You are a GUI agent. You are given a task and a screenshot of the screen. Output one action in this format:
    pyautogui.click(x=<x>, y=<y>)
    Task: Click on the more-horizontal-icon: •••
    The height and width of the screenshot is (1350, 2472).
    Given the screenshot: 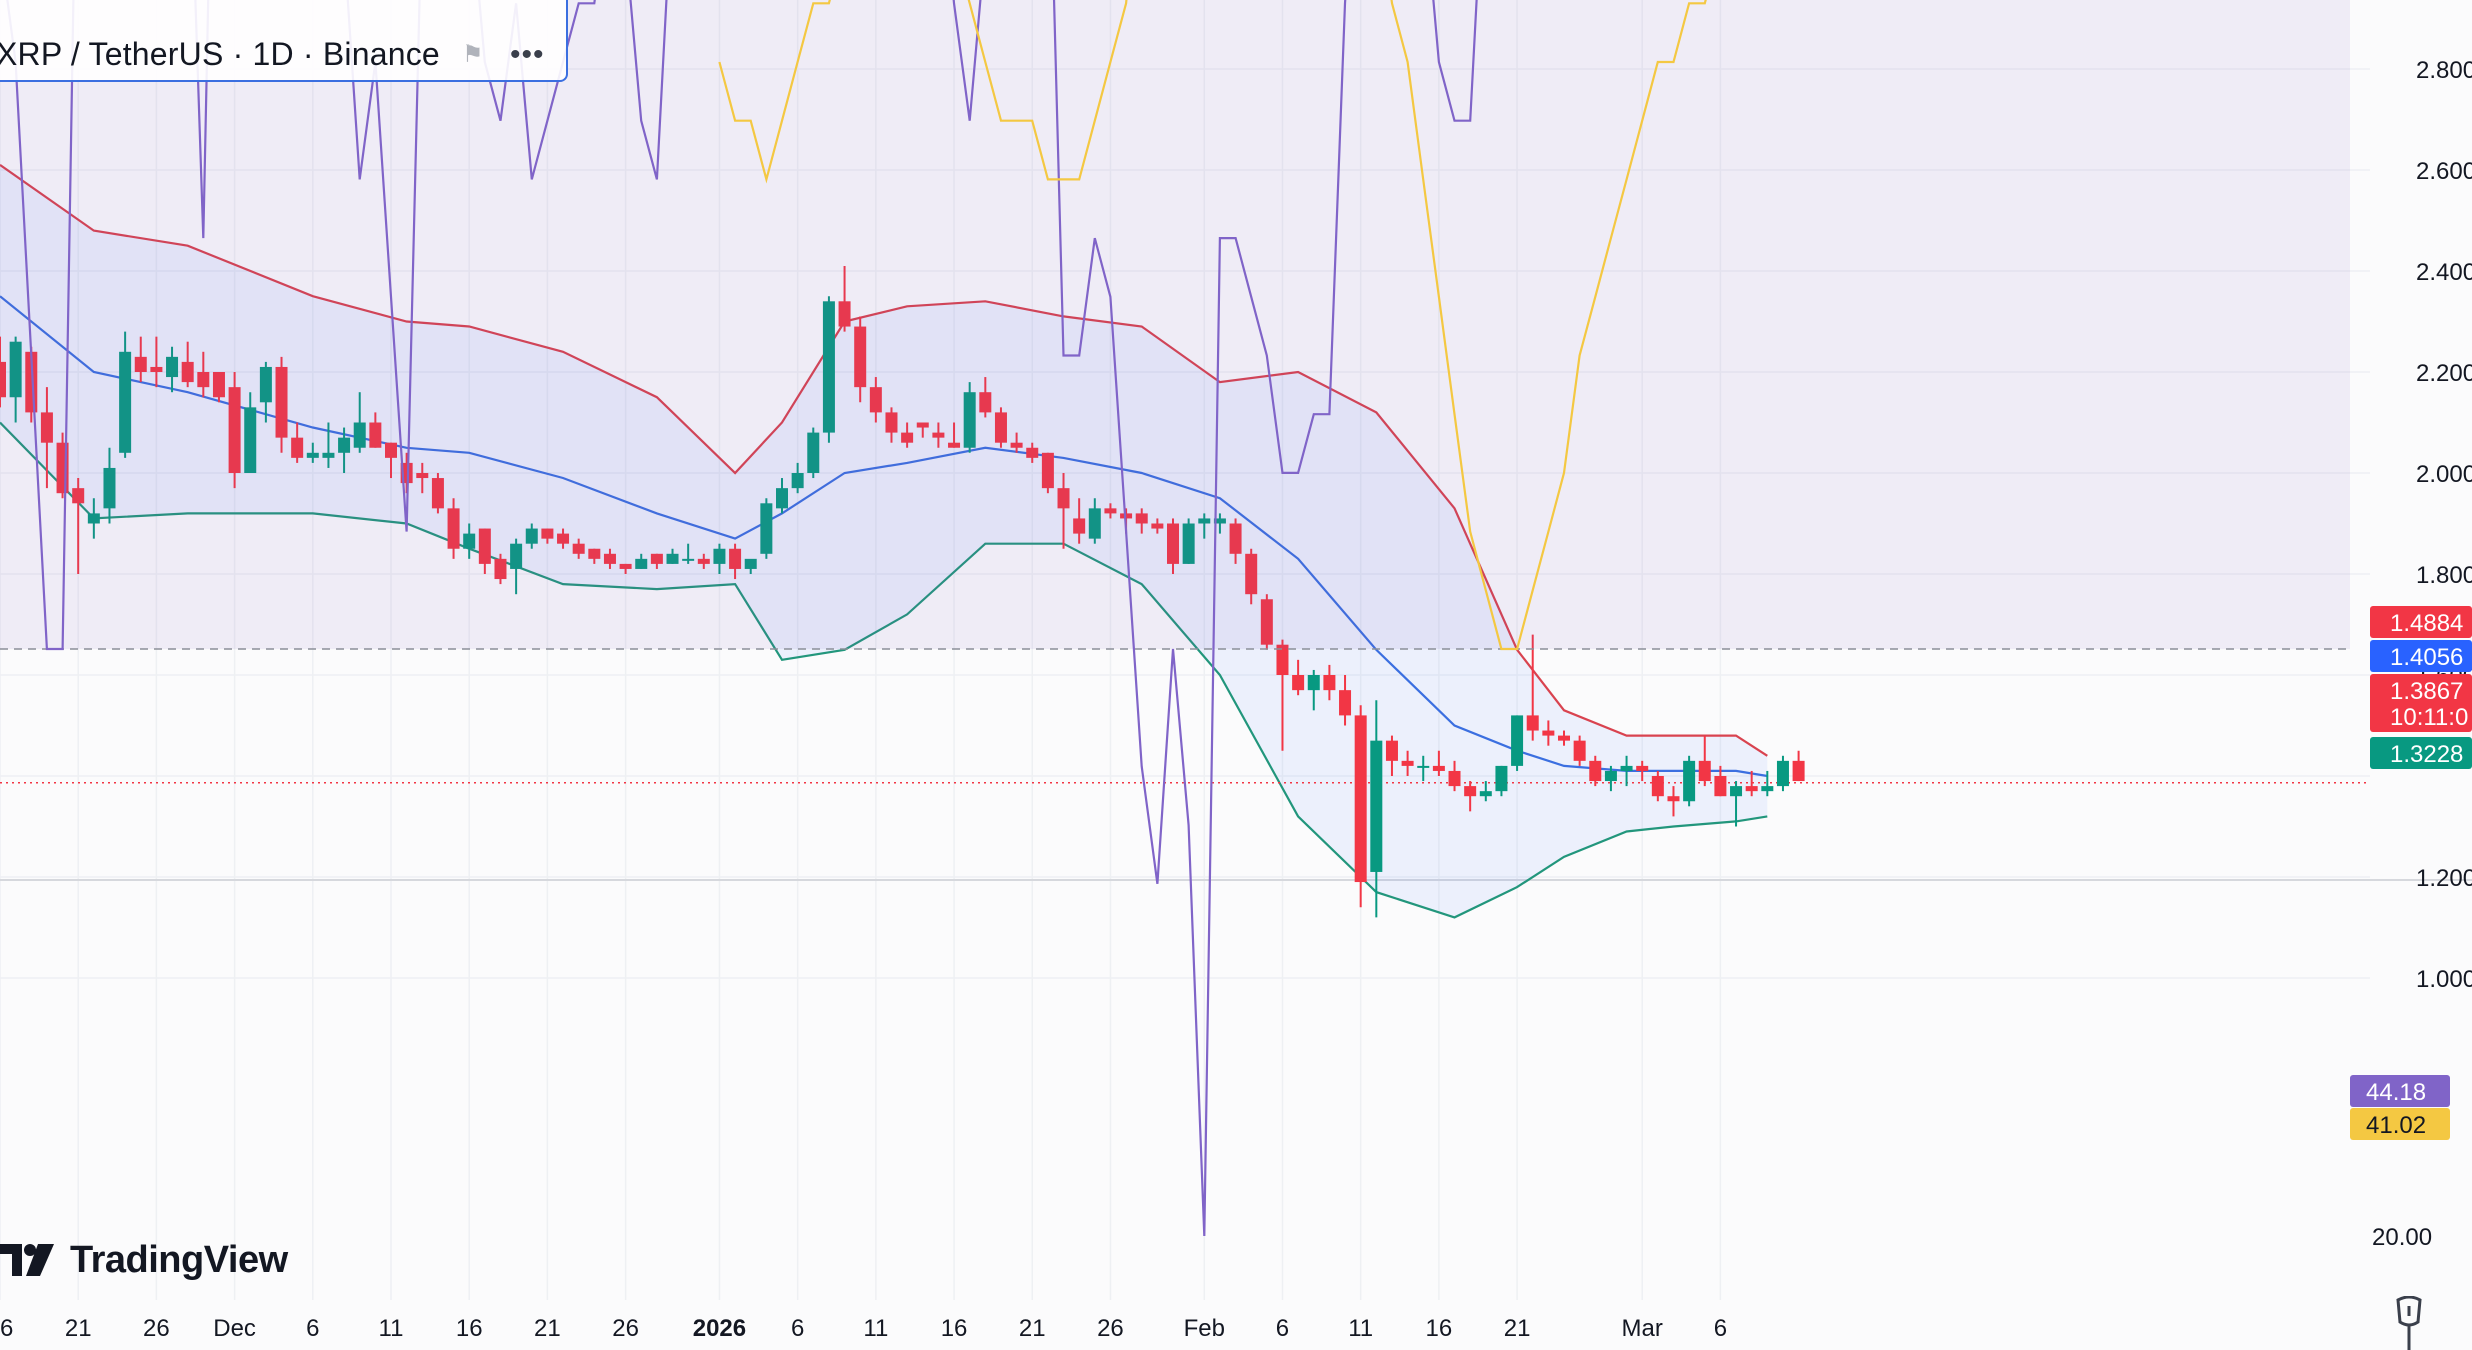 What is the action you would take?
    pyautogui.click(x=527, y=54)
    